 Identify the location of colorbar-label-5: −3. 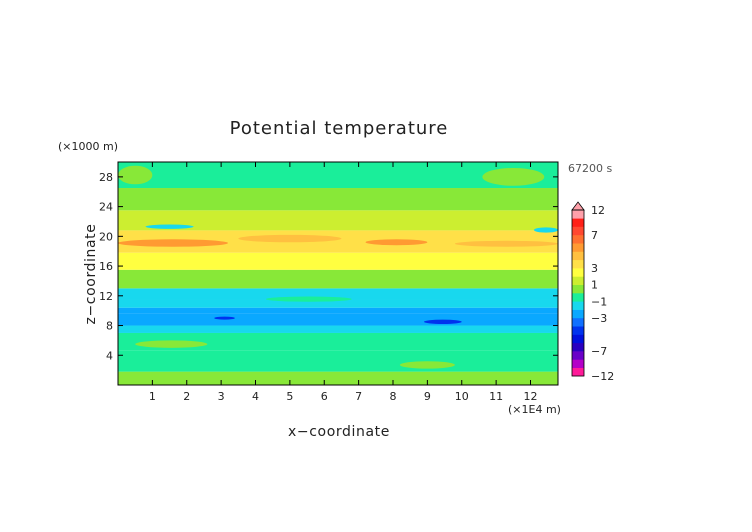
(599, 318).